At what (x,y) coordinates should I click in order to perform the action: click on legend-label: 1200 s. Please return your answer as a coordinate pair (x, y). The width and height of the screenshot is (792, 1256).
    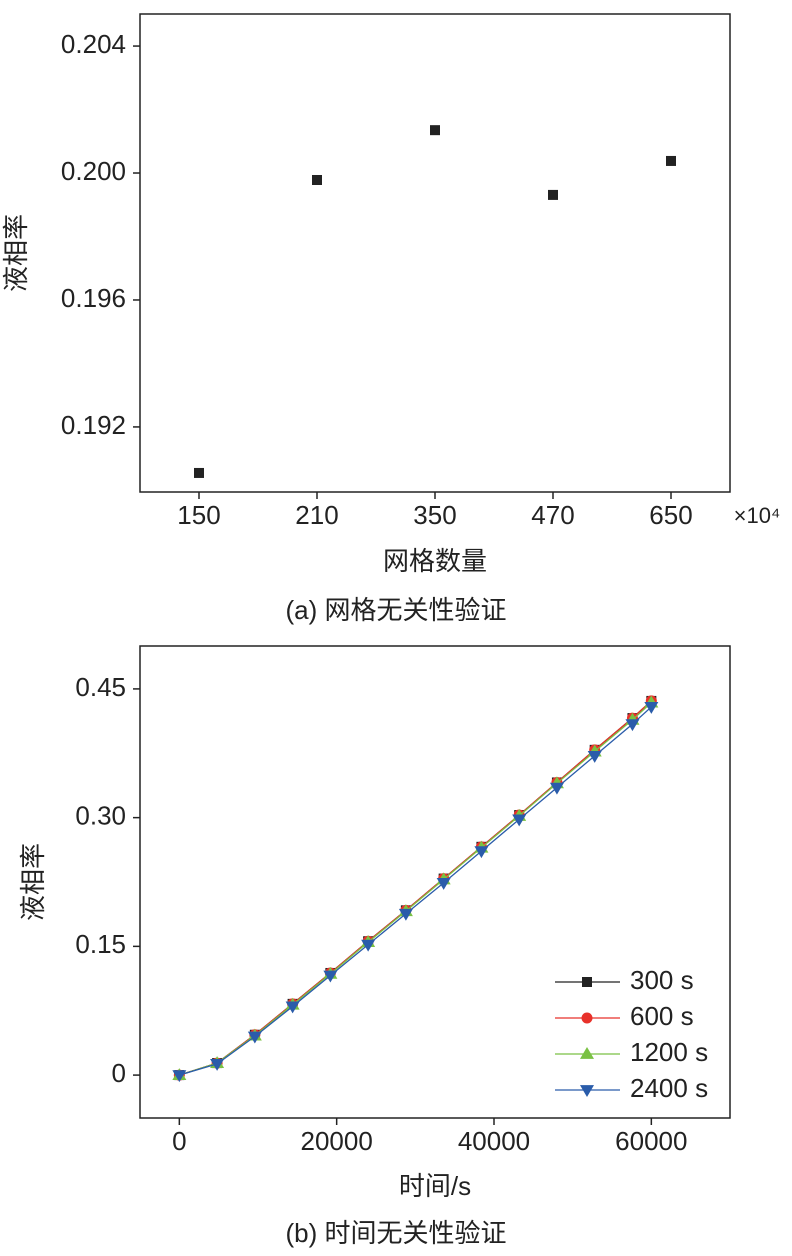
    Looking at the image, I should click on (669, 1052).